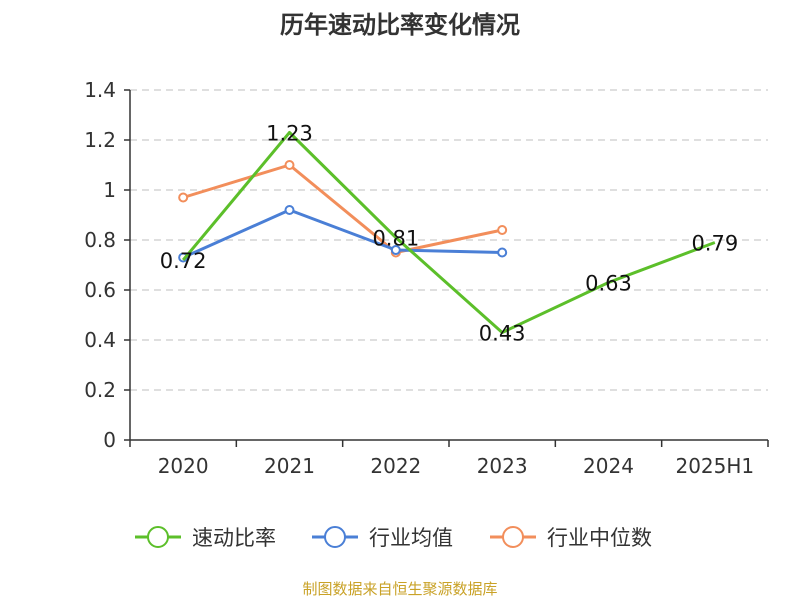 Image resolution: width=800 pixels, height=600 pixels. What do you see at coordinates (289, 165) in the screenshot?
I see `point-2-2021` at bounding box center [289, 165].